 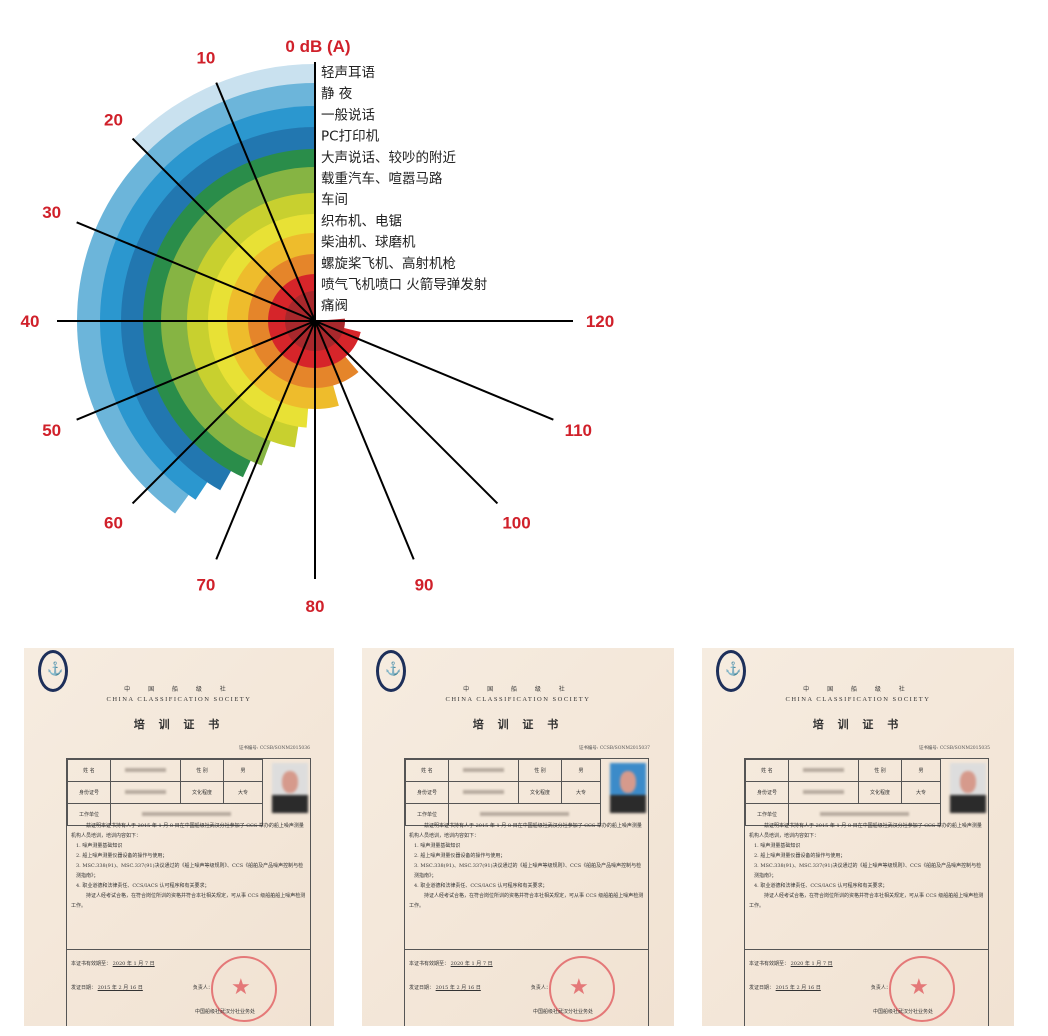 What do you see at coordinates (334, 199) in the screenshot?
I see `legend-item: 车间` at bounding box center [334, 199].